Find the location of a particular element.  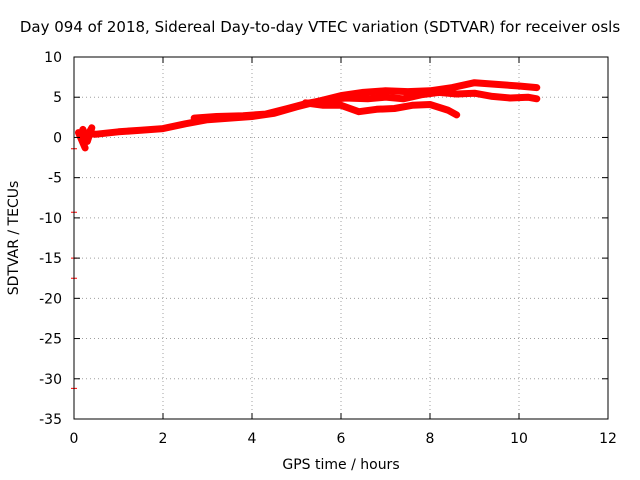

y-tick-label: -20 is located at coordinates (50, 299).